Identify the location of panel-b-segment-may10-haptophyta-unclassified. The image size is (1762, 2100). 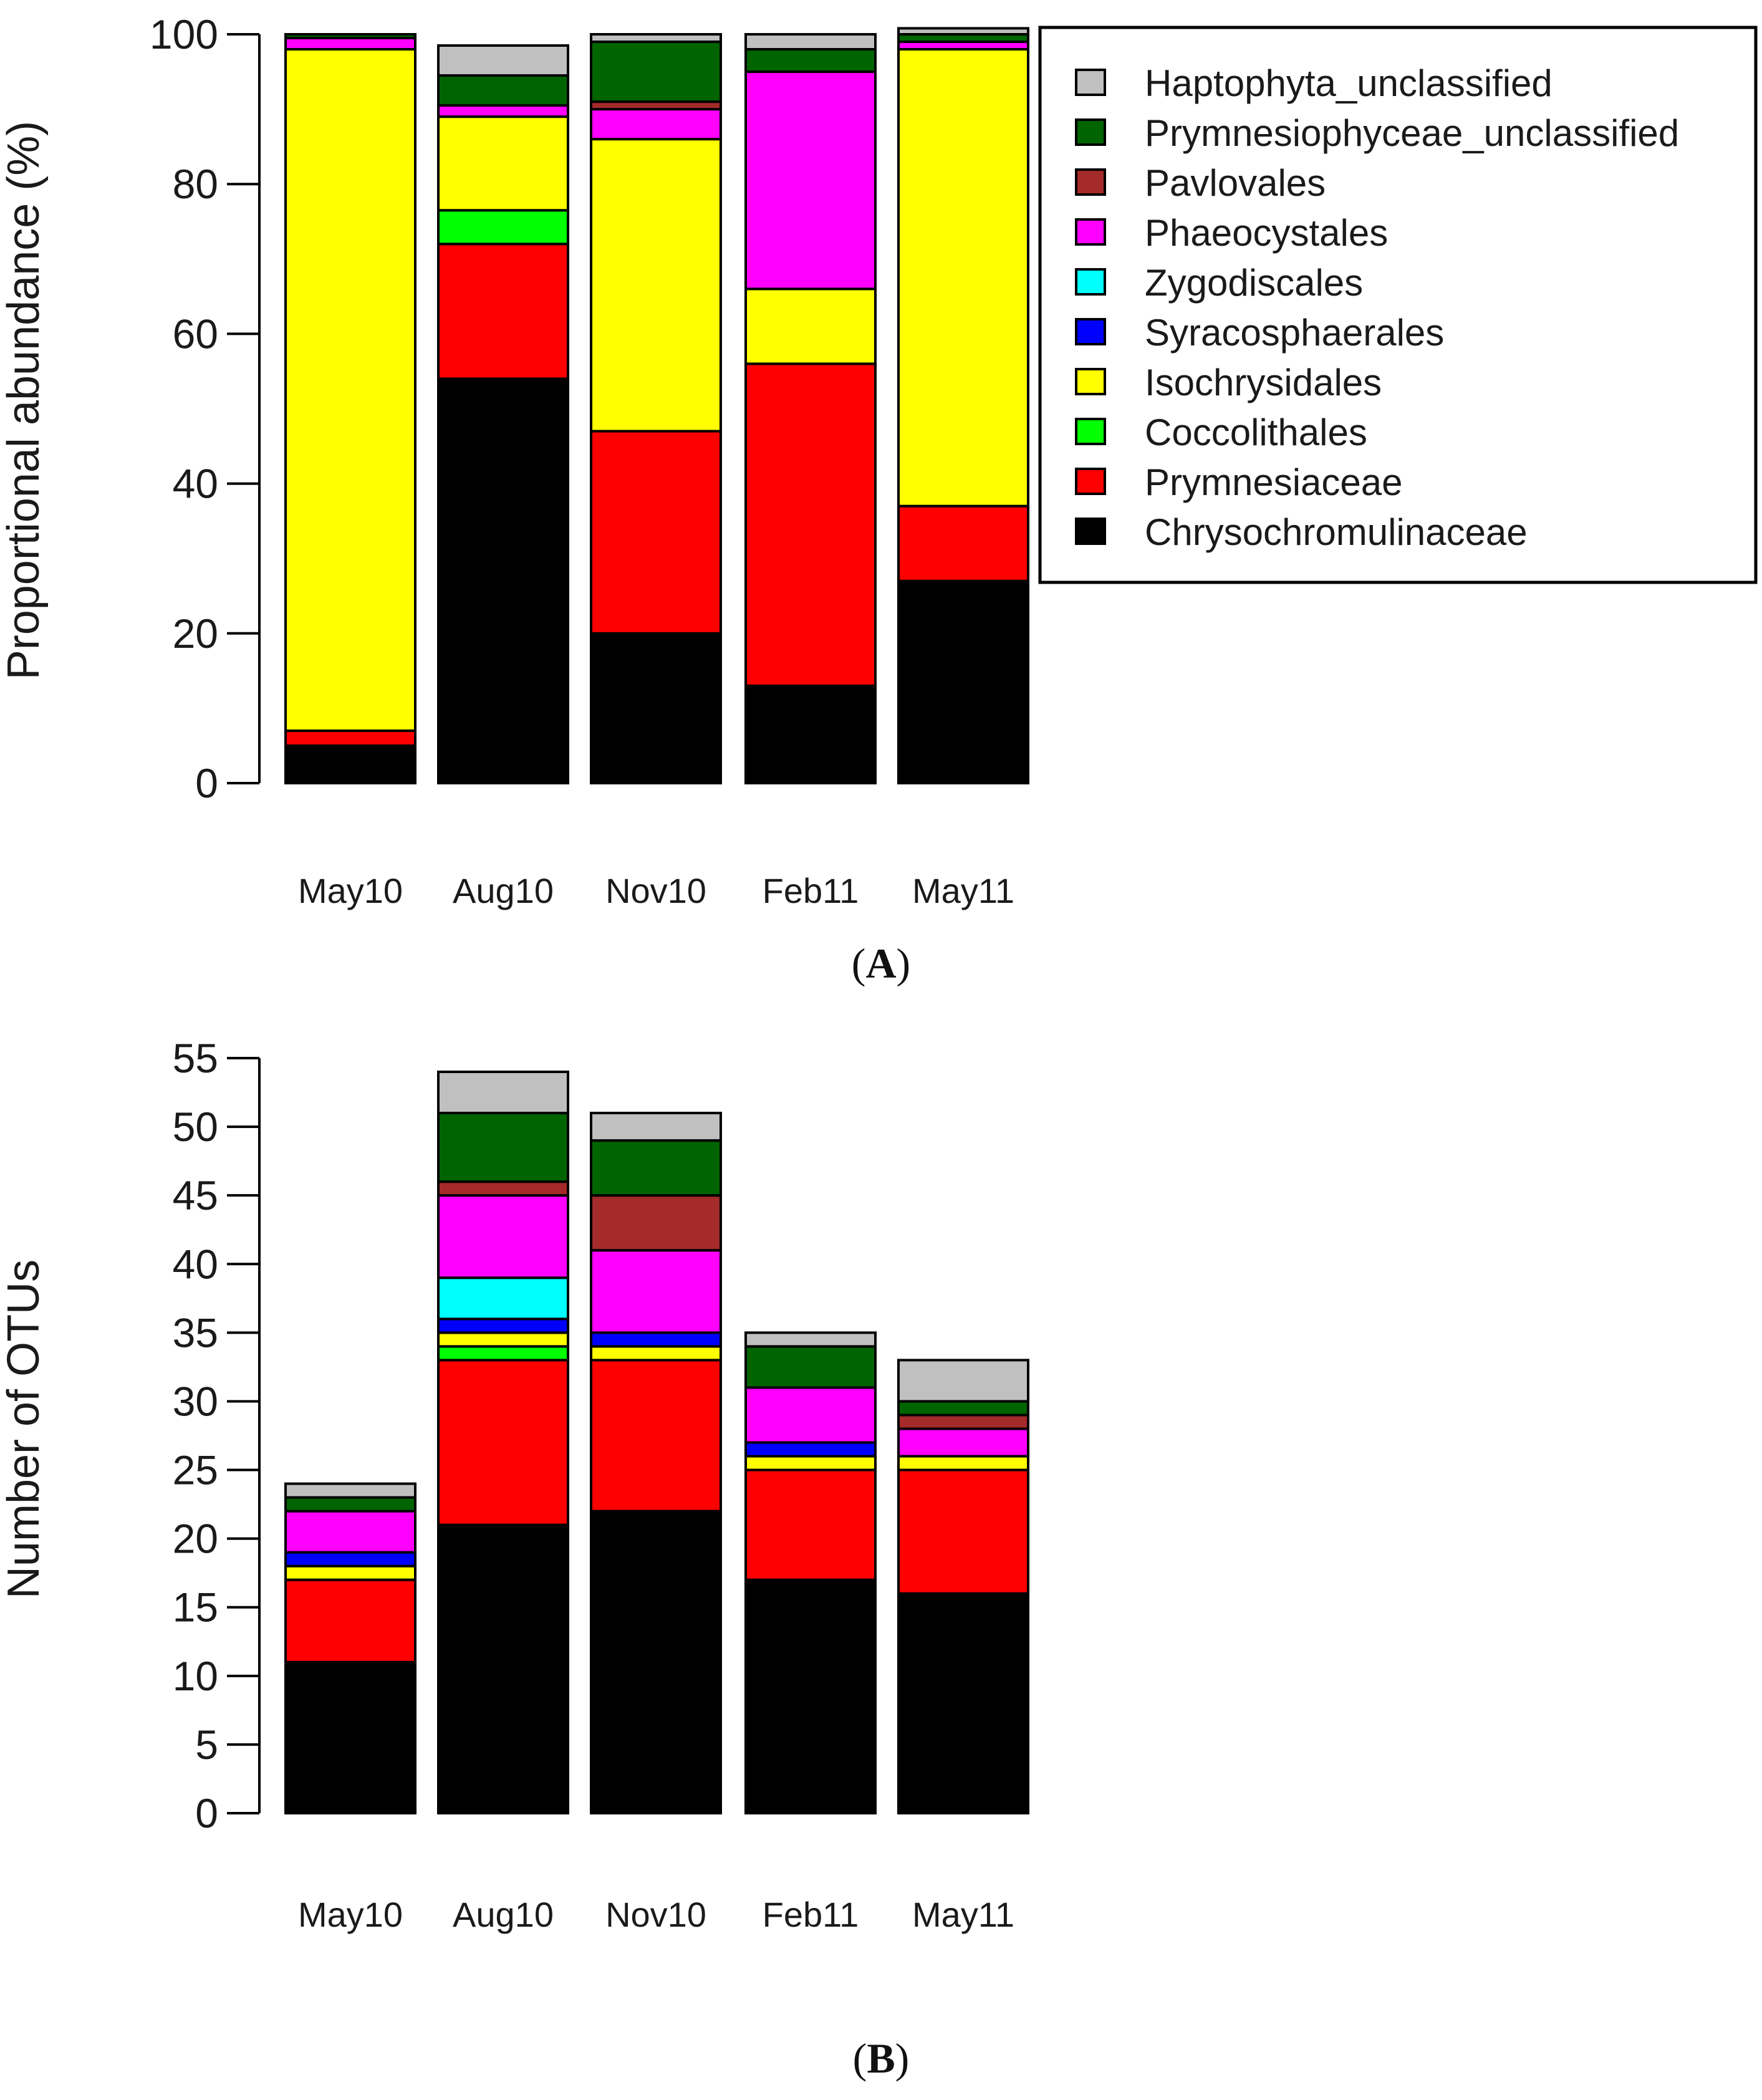
(350, 1490).